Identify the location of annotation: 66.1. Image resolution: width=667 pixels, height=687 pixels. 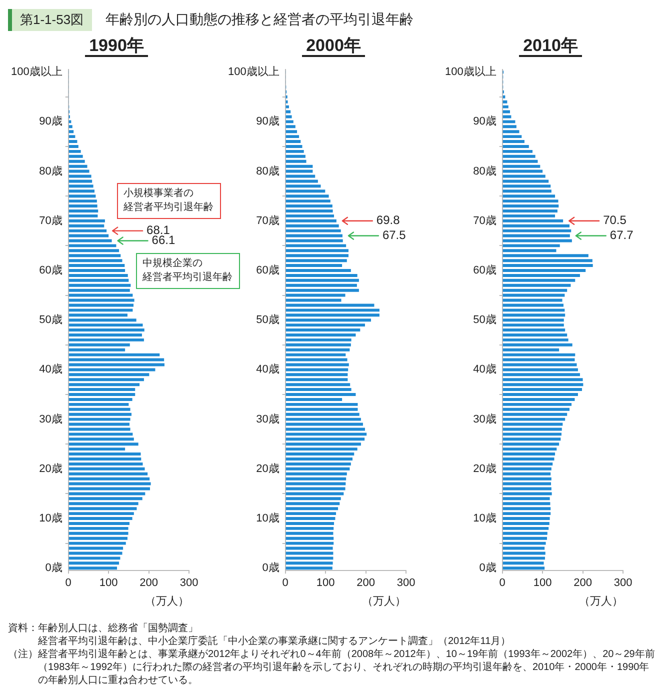
(164, 240).